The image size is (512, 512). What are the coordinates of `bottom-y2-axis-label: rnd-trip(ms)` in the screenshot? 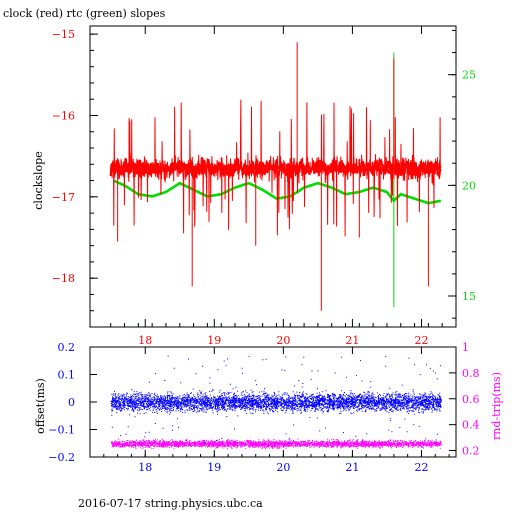 It's located at (496, 406).